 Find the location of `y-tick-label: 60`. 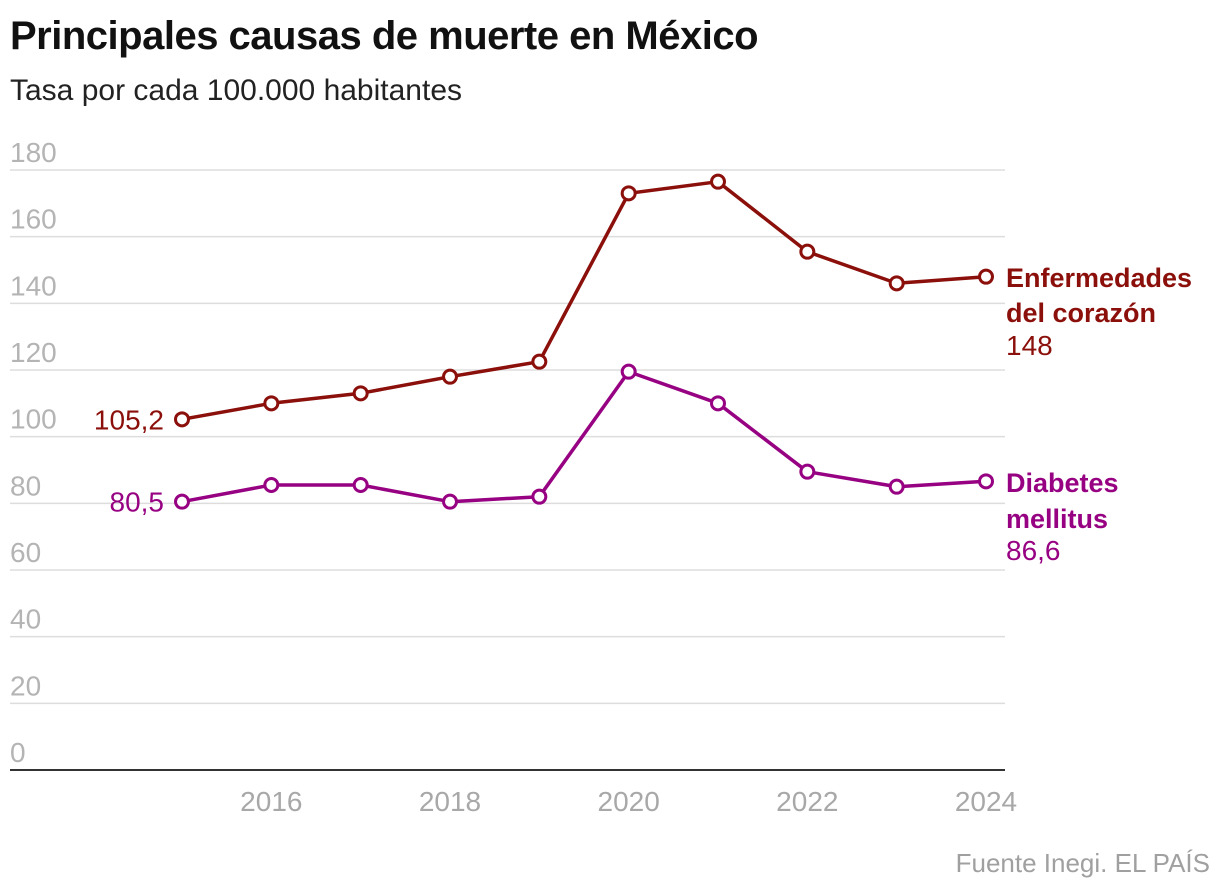

y-tick-label: 60 is located at coordinates (25, 552).